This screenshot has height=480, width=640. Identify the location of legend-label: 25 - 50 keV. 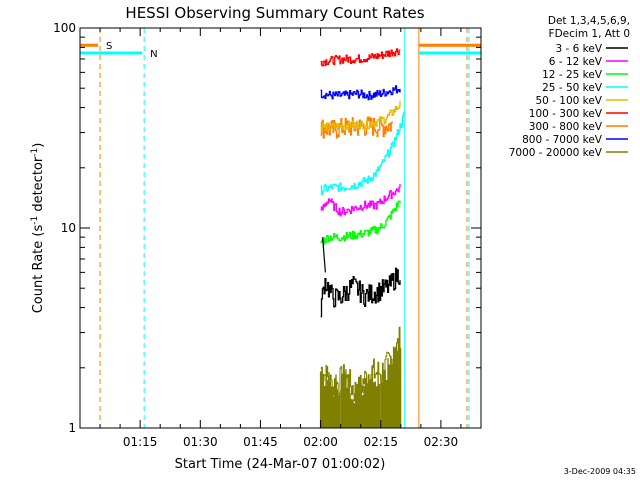
(572, 88).